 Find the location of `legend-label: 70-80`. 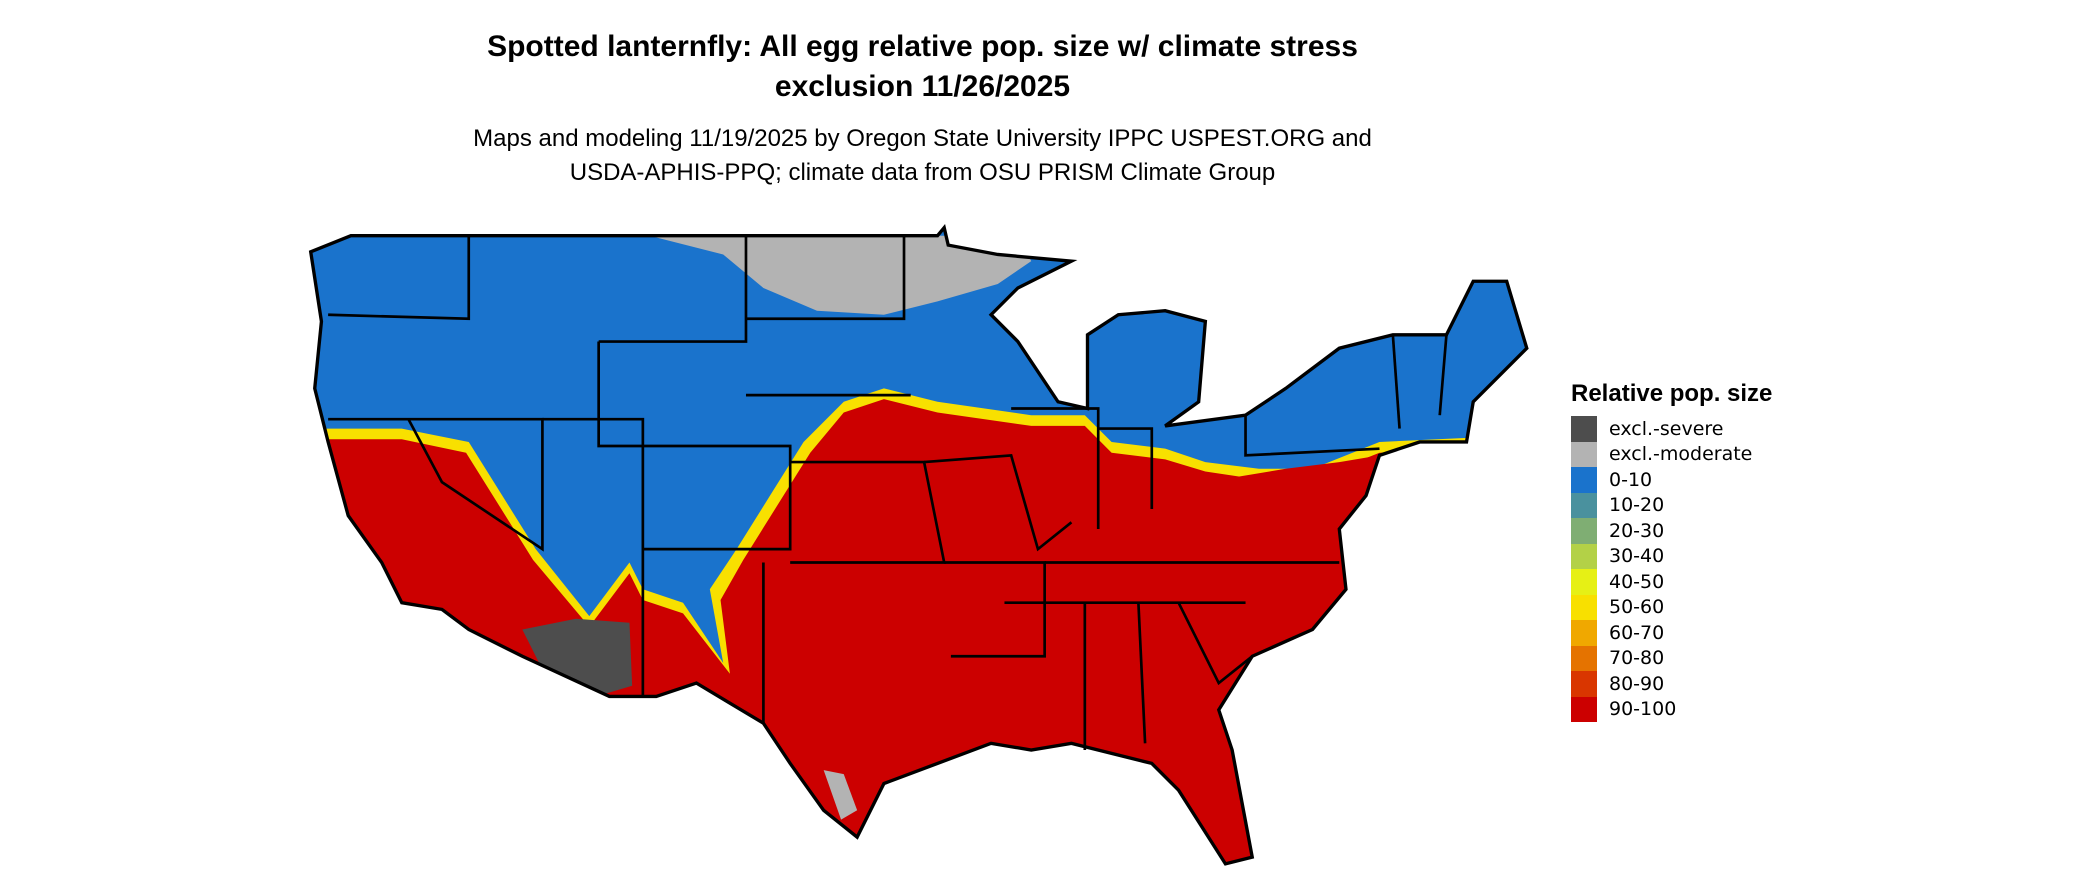

legend-label: 70-80 is located at coordinates (1637, 658).